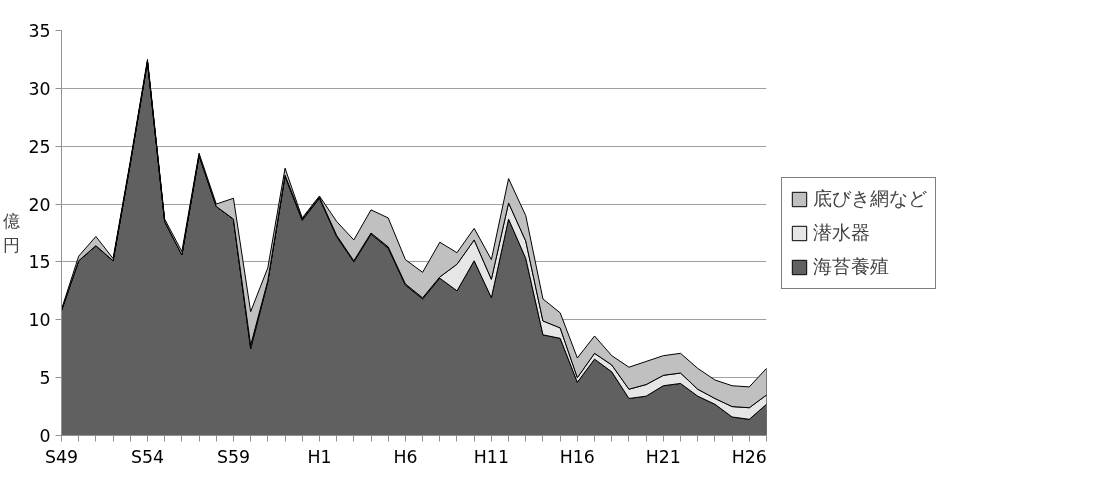 The height and width of the screenshot is (501, 1099). What do you see at coordinates (61, 456) in the screenshot?
I see `x-tick-label: S49` at bounding box center [61, 456].